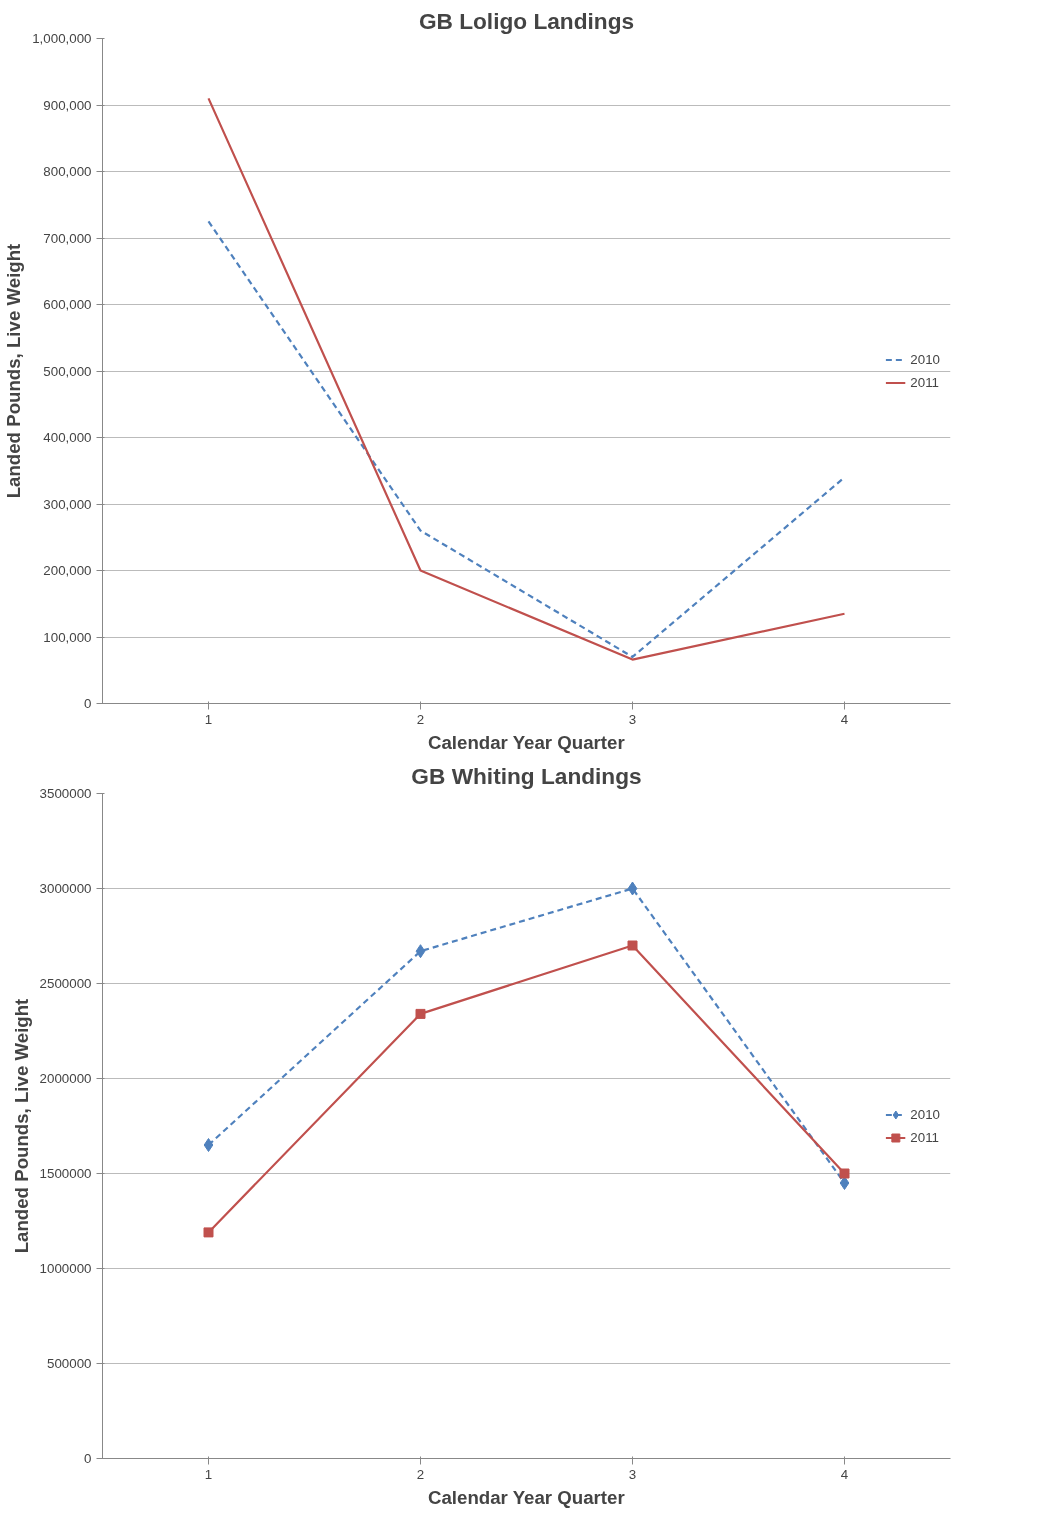 This screenshot has height=1536, width=1056. I want to click on chart-title: GB Whiting Landings, so click(526, 775).